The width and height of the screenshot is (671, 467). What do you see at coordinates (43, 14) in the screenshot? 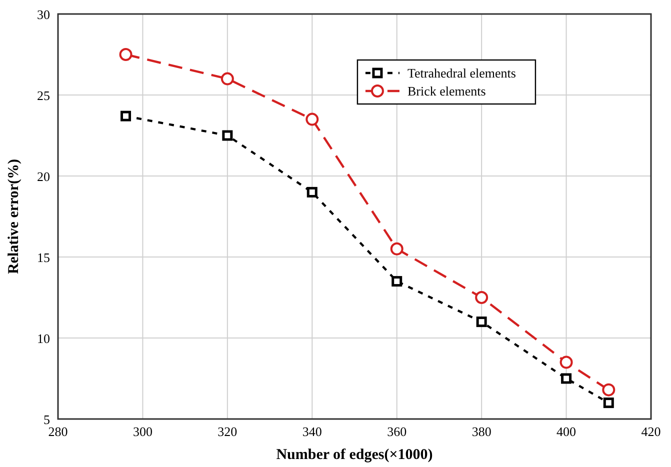
I see `y-tick-label: 30` at bounding box center [43, 14].